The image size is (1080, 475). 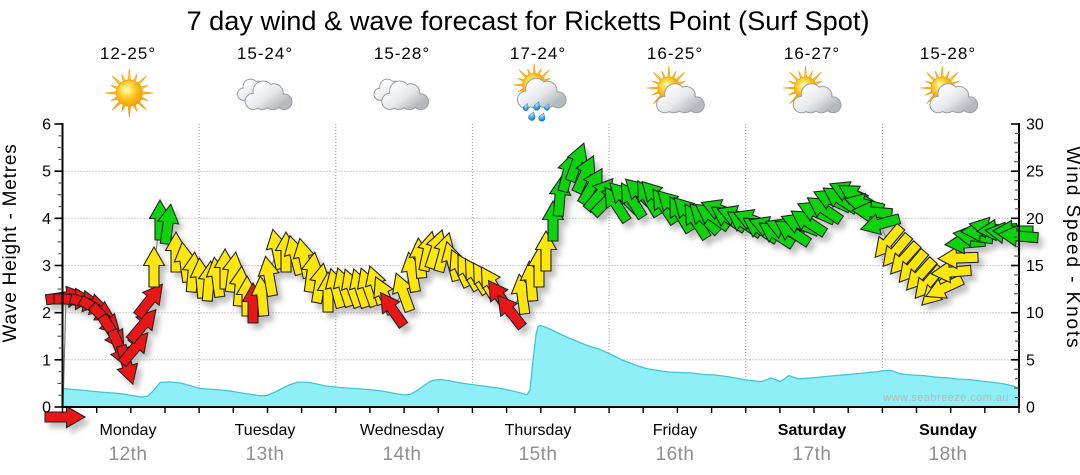 I want to click on svg-text: Tuesday, so click(x=265, y=430).